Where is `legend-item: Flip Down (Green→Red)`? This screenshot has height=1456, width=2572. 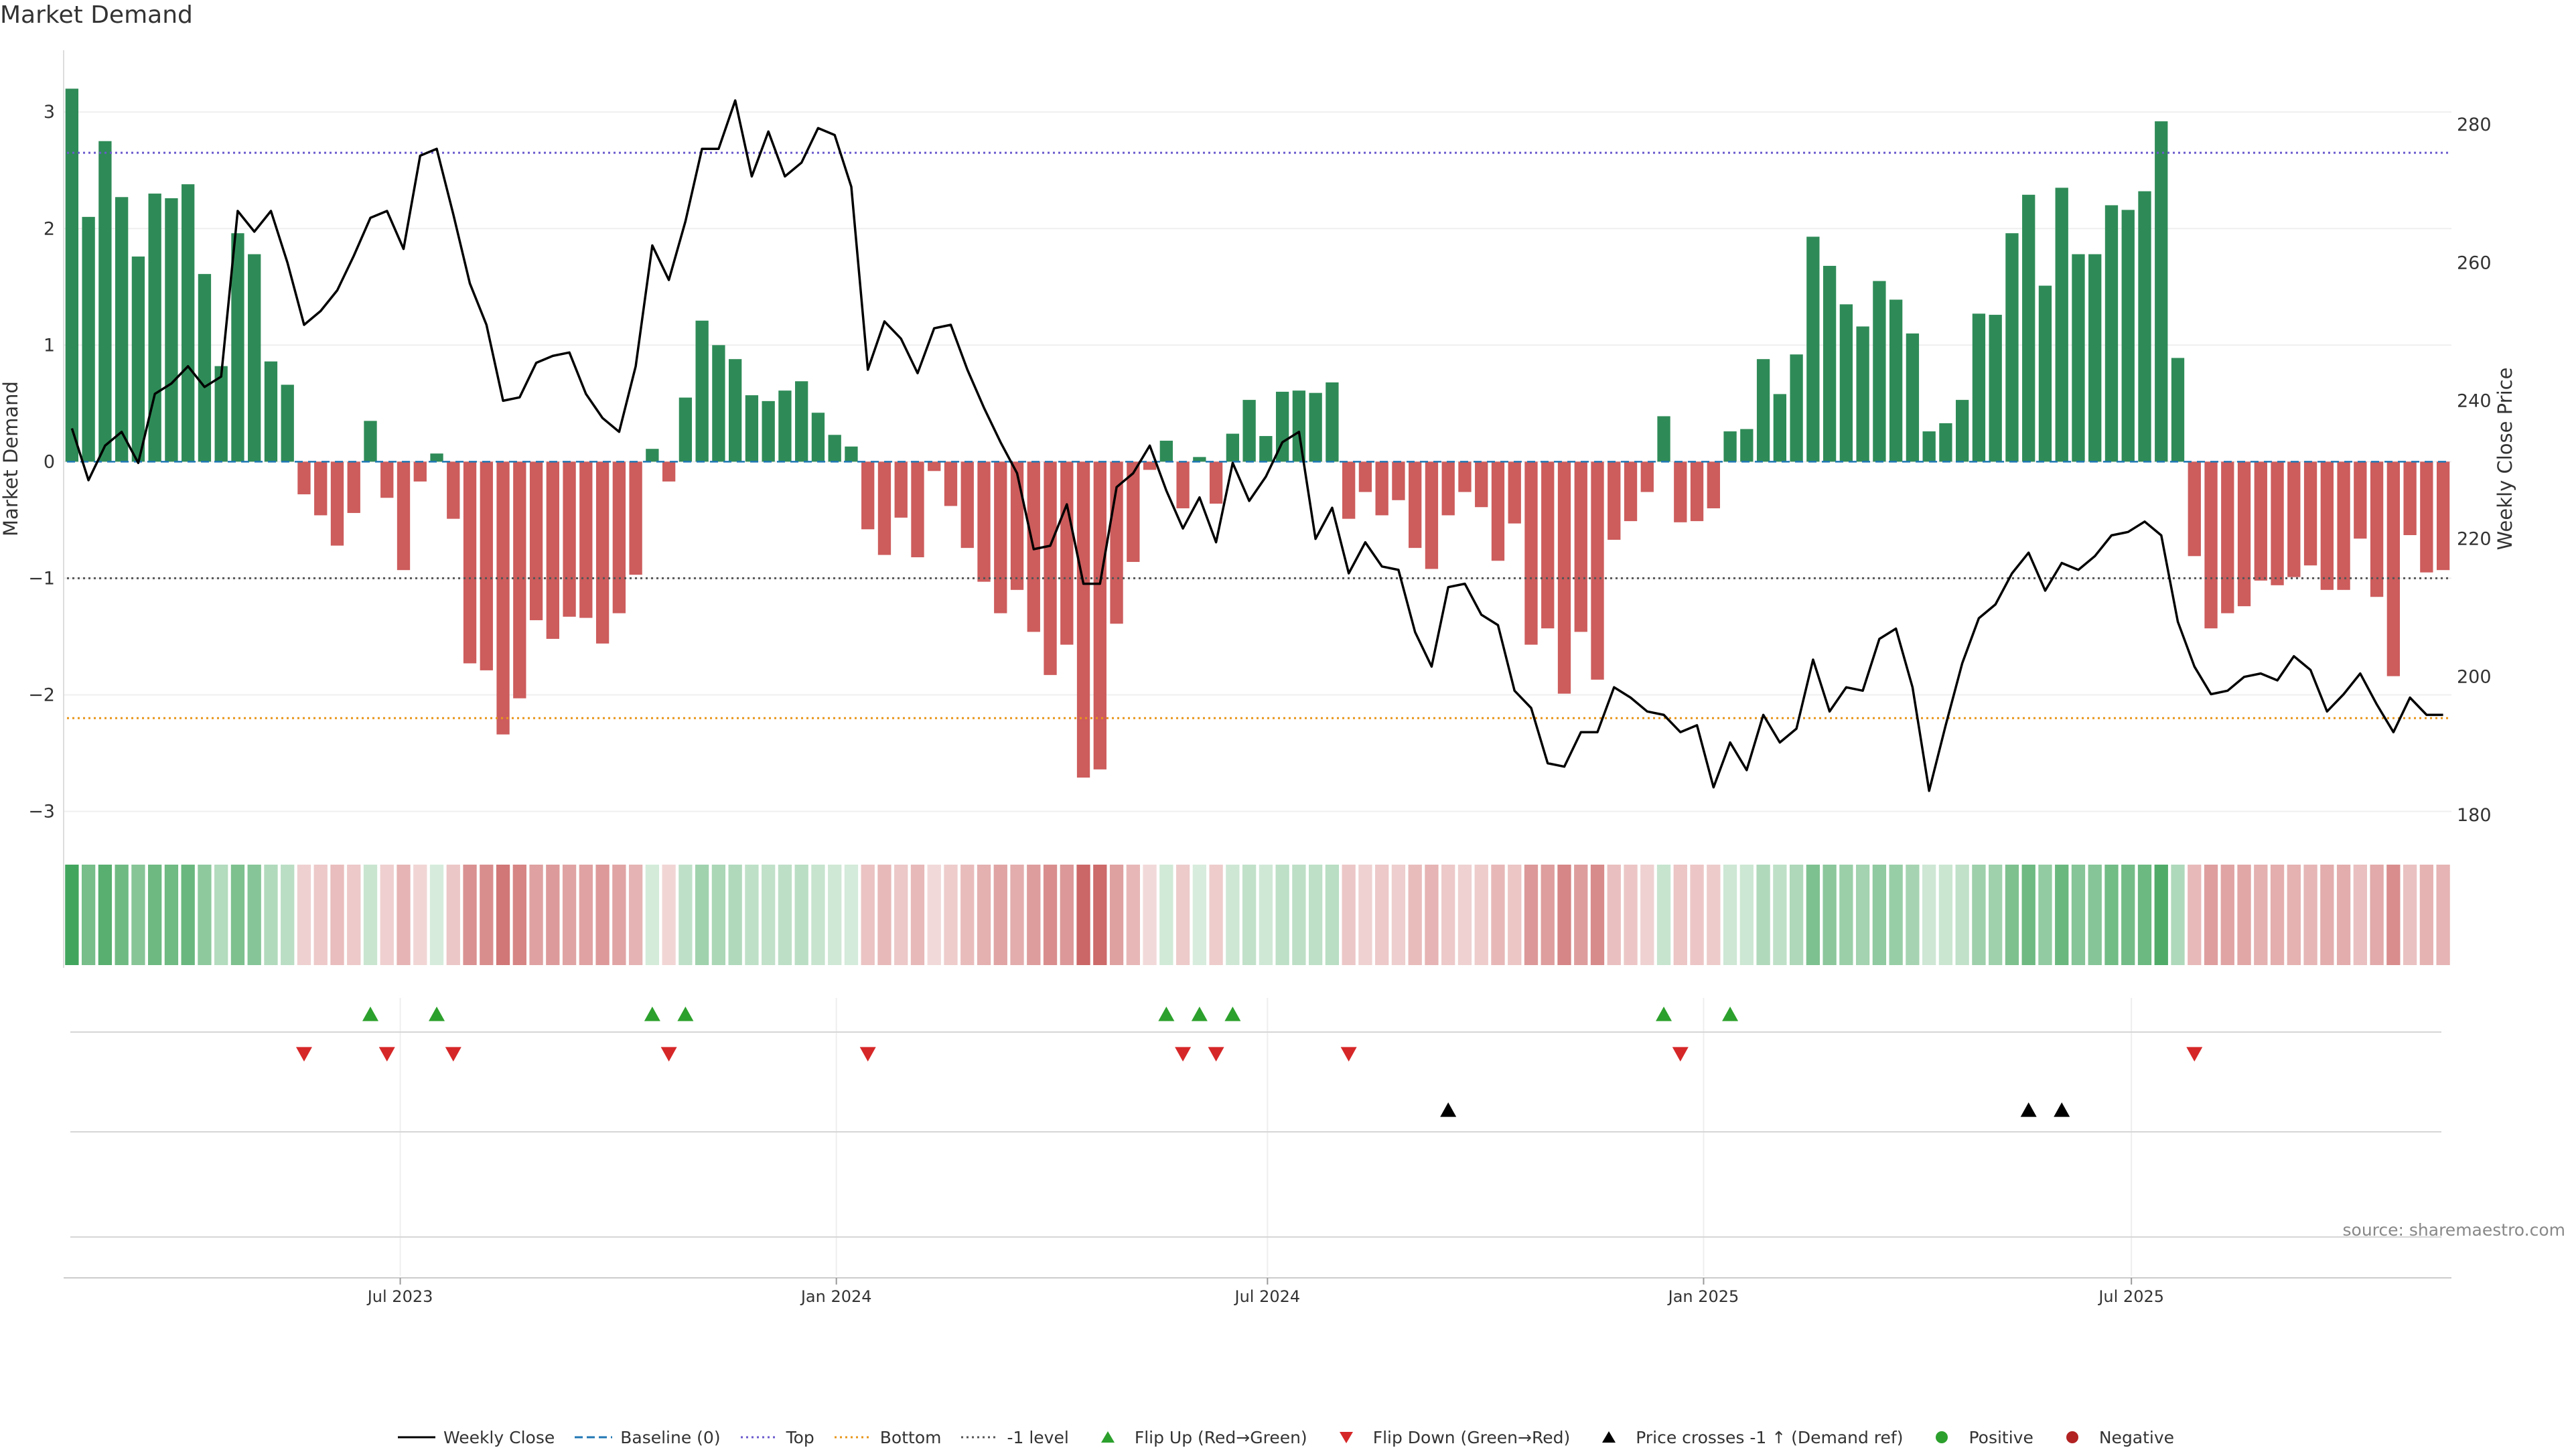
legend-item: Flip Down (Green→Red) is located at coordinates (1449, 1437).